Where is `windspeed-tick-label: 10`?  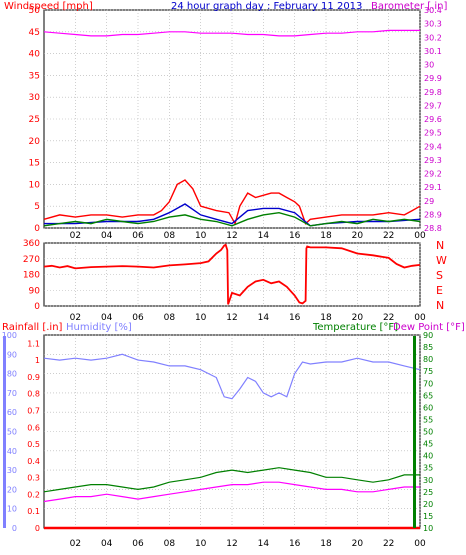 windspeed-tick-label: 10 is located at coordinates (35, 185).